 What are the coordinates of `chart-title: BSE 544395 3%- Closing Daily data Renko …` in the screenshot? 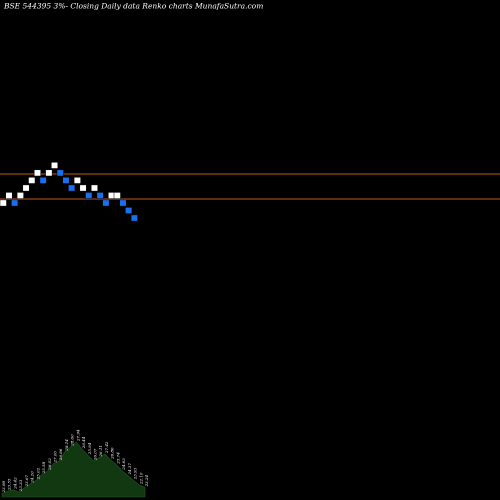 It's located at (133, 6).